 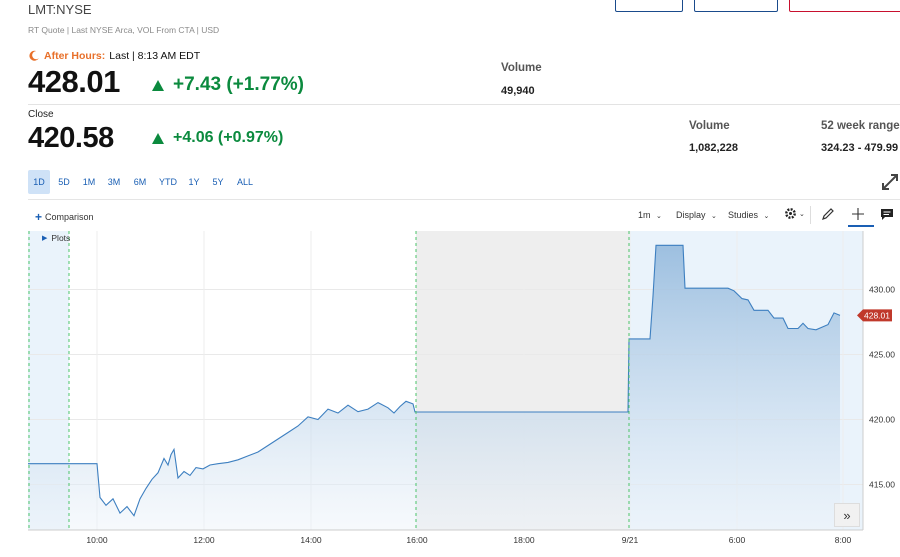 What do you see at coordinates (244, 182) in the screenshot?
I see `range-all: ALL` at bounding box center [244, 182].